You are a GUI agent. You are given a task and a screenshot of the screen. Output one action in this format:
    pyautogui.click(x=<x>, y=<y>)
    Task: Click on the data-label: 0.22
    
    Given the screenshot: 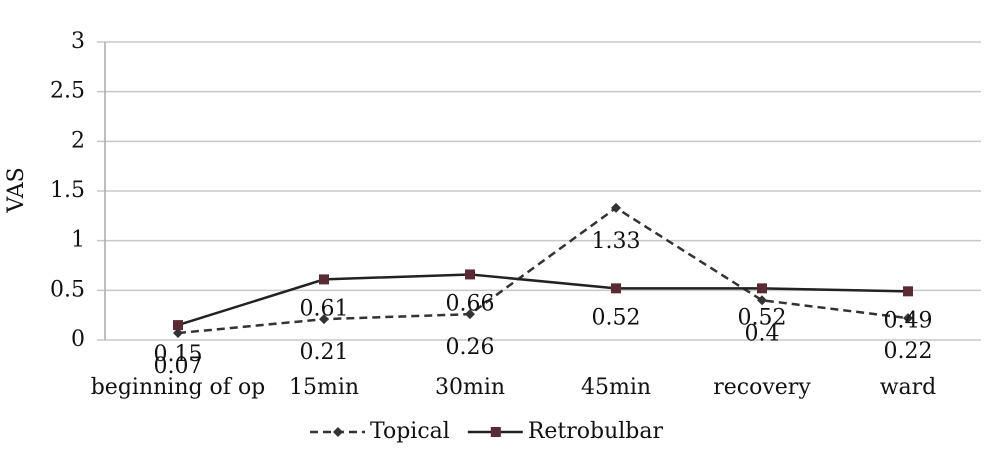 What is the action you would take?
    pyautogui.click(x=908, y=351)
    